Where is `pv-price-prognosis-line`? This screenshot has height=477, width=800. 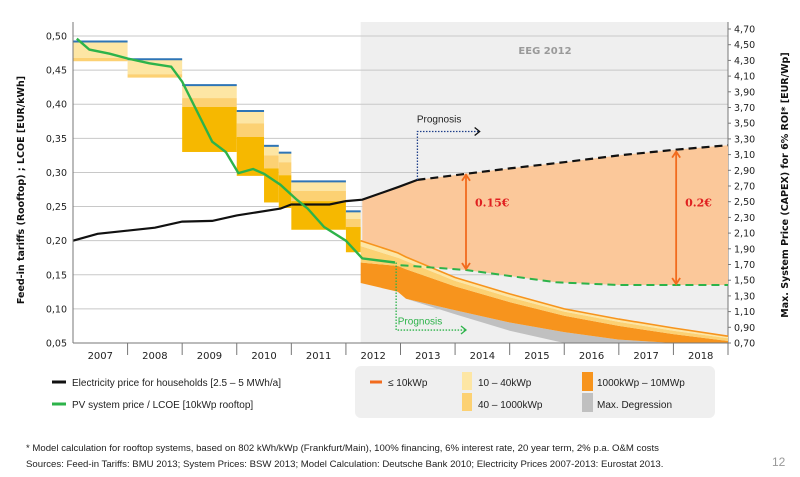 pv-price-prognosis-line is located at coordinates (564, 275).